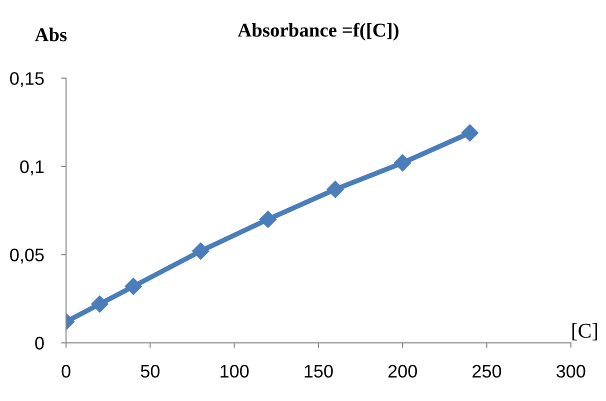  Describe the element at coordinates (150, 371) in the screenshot. I see `x-tick-label: 50` at that location.